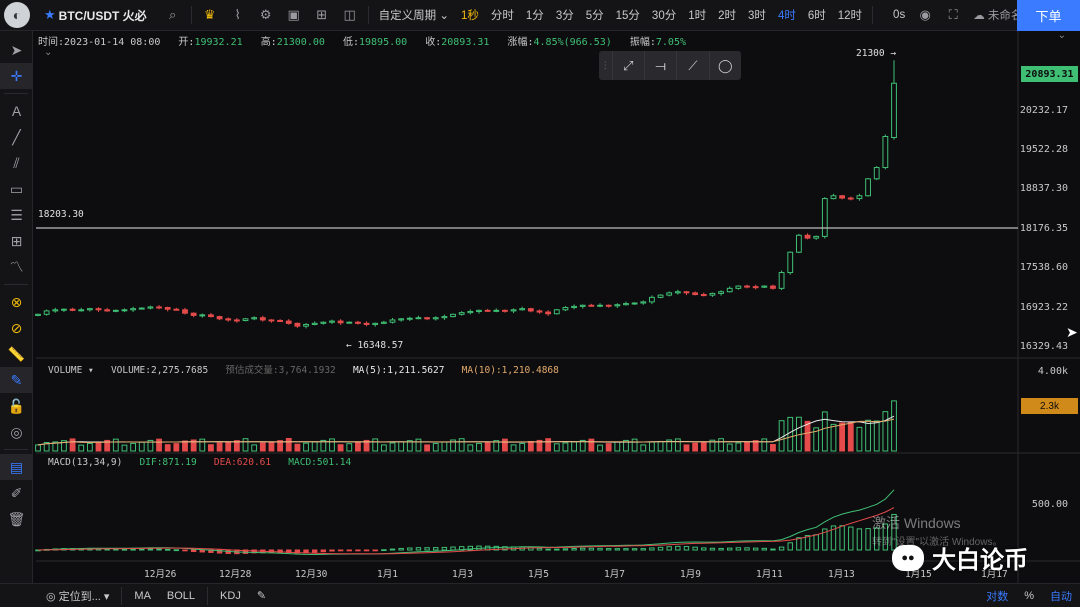 This screenshot has width=1080, height=607. What do you see at coordinates (627, 16) in the screenshot?
I see `interval-tab-15m: 15分` at bounding box center [627, 16].